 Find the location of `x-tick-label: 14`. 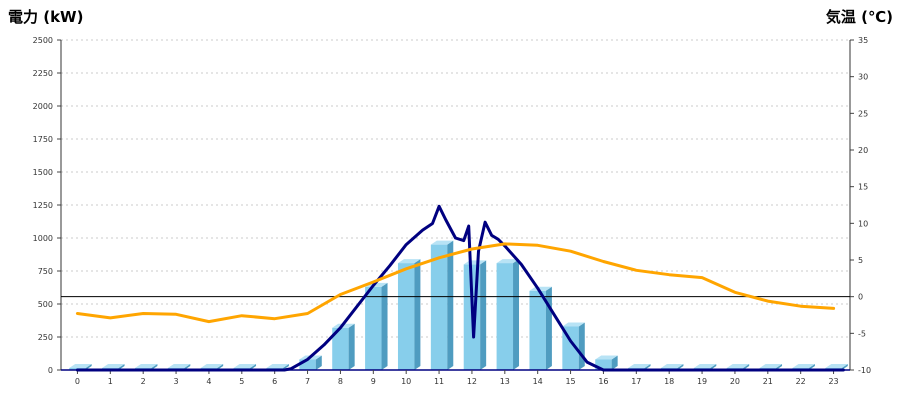

x-tick-label: 14 is located at coordinates (538, 381).